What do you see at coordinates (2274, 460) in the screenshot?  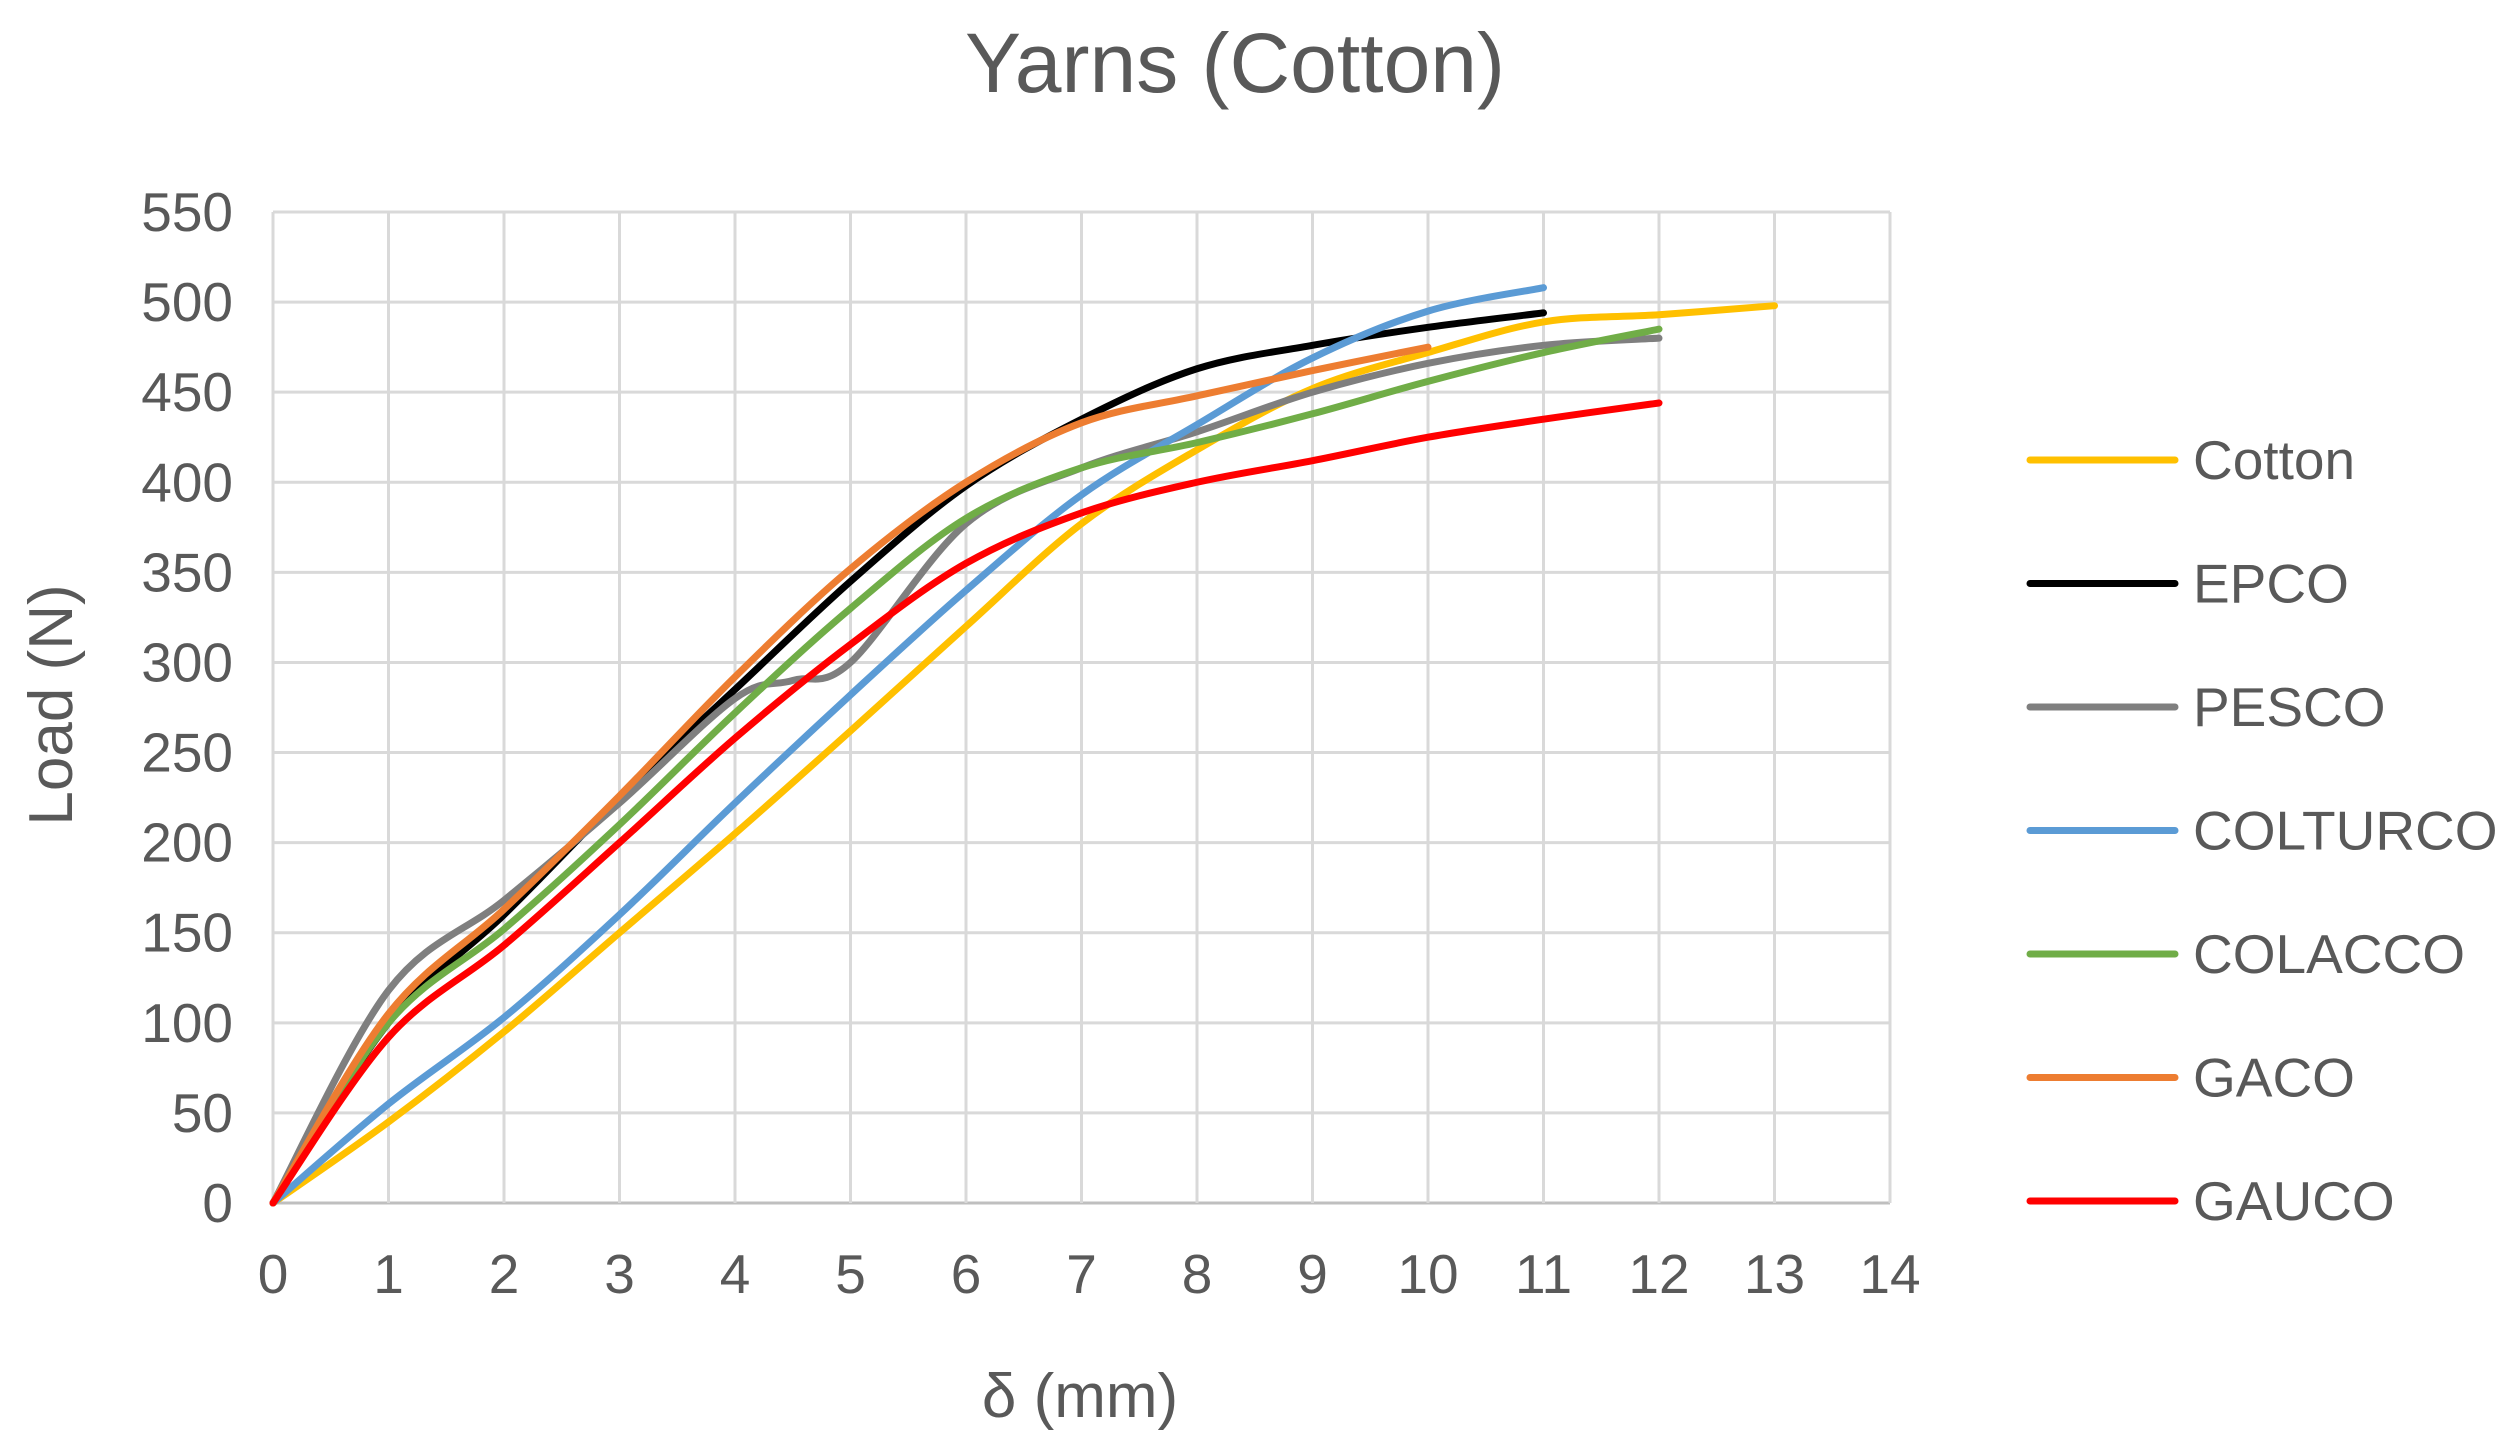 I see `legend-label-cotton: Cotton` at bounding box center [2274, 460].